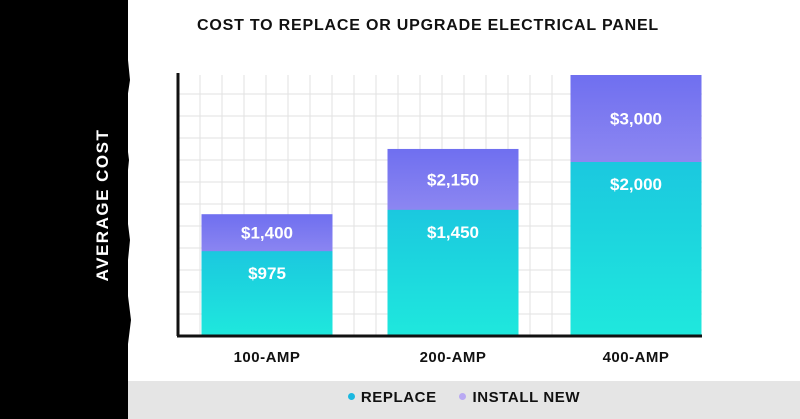 This screenshot has width=800, height=419. I want to click on data-label-install-new: $1,400, so click(267, 233).